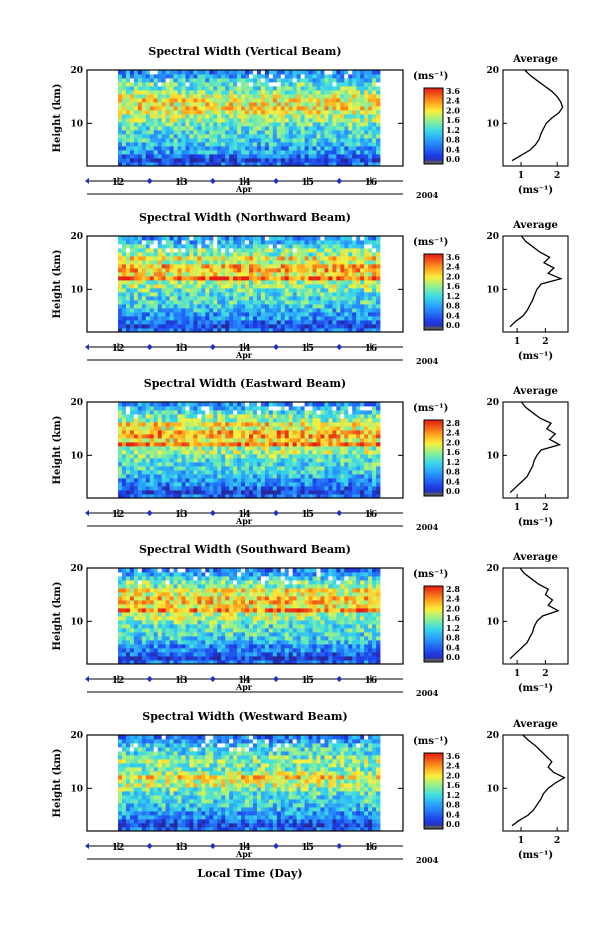  Describe the element at coordinates (57, 284) in the screenshot. I see `y-axis-label: Height (km)` at that location.